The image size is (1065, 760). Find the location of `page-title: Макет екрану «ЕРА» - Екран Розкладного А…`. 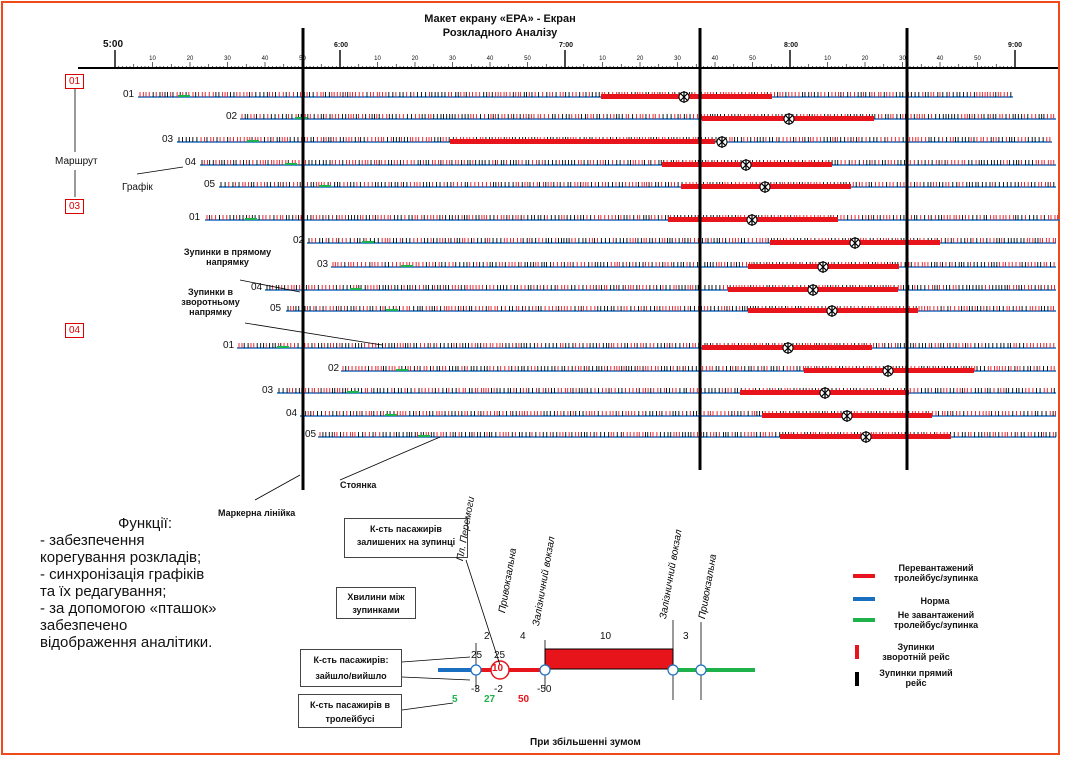

page-title: Макет екрану «ЕРА» - Екран Розкладного А… is located at coordinates (500, 26).